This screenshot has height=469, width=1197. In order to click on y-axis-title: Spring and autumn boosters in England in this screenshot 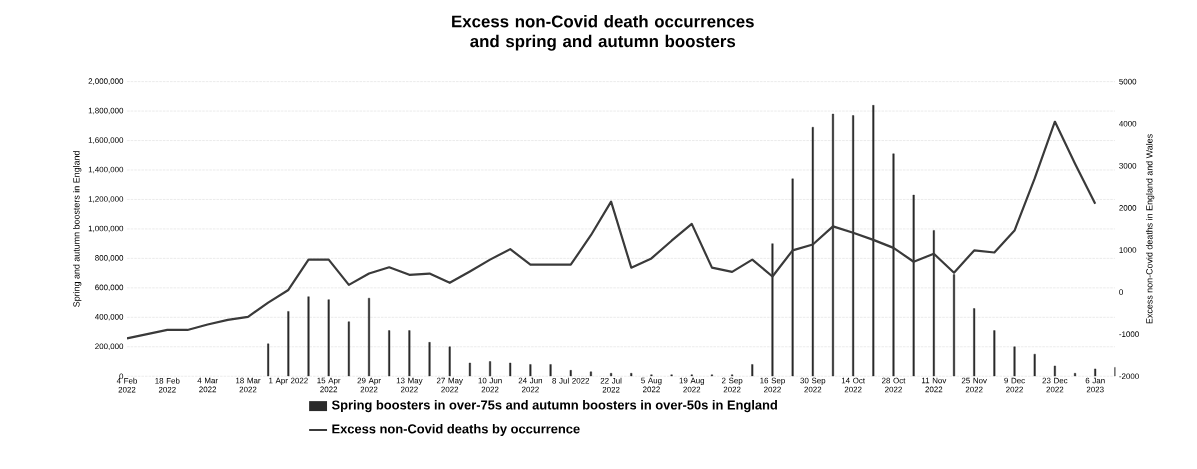, I will do `click(77, 229)`.